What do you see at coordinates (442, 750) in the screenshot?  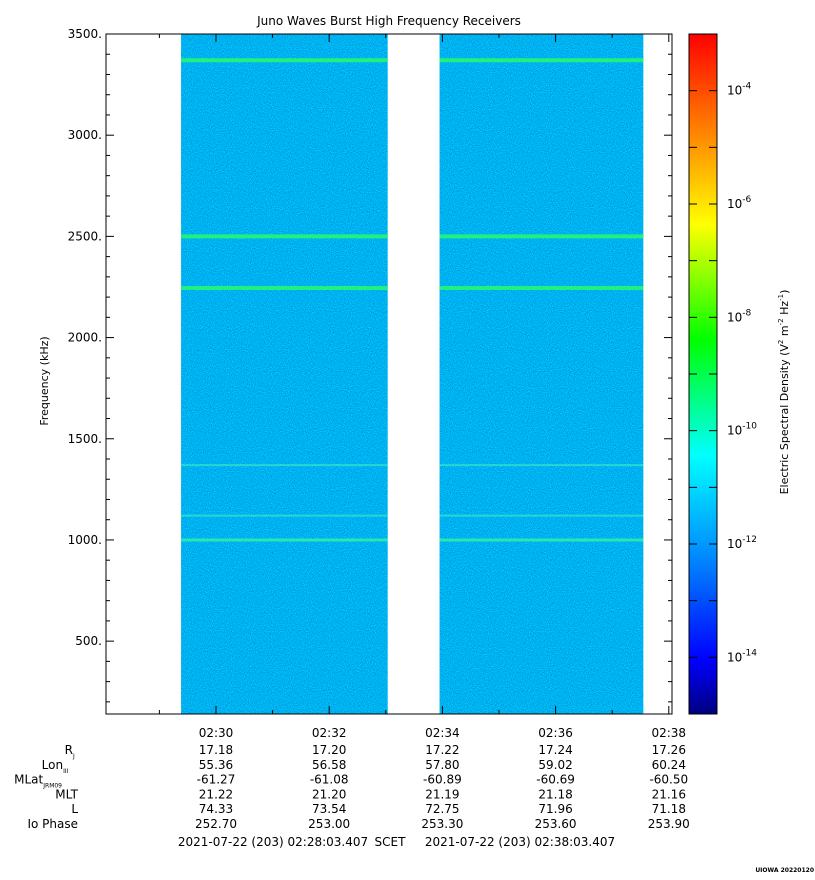 I see `ephemeris-value: 17.22` at bounding box center [442, 750].